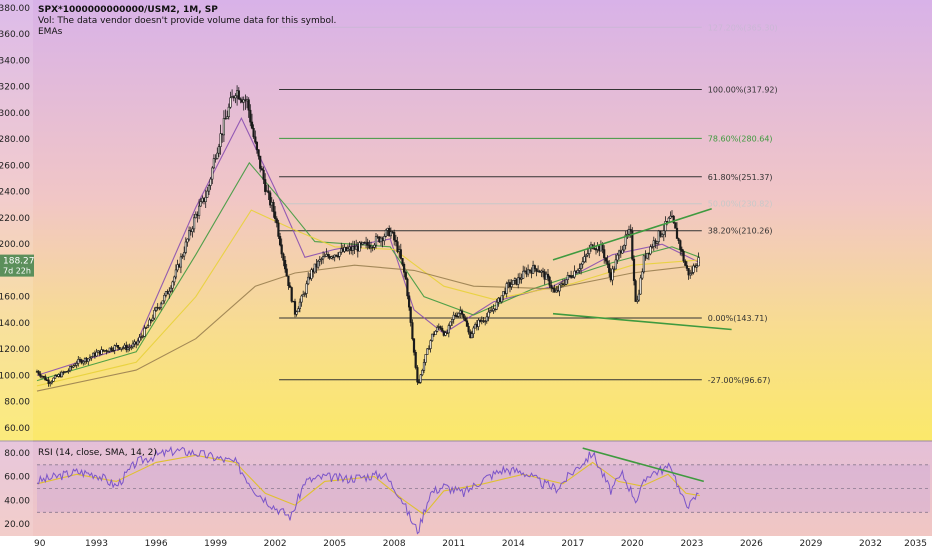 Image resolution: width=932 pixels, height=550 pixels. Describe the element at coordinates (15, 62) in the screenshot. I see `price-tick-label: 340.00` at that location.